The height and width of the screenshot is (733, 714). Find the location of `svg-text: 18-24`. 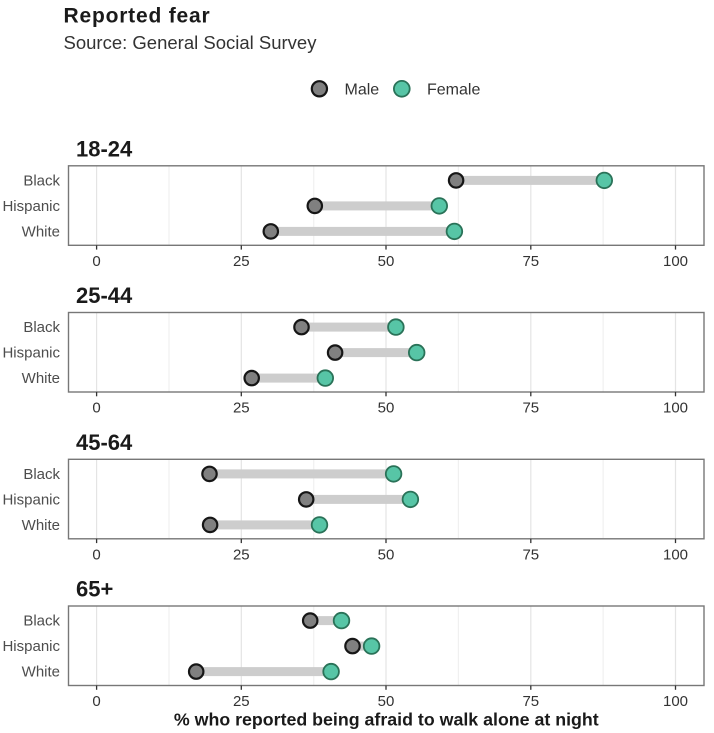

svg-text: 18-24 is located at coordinates (104, 148).